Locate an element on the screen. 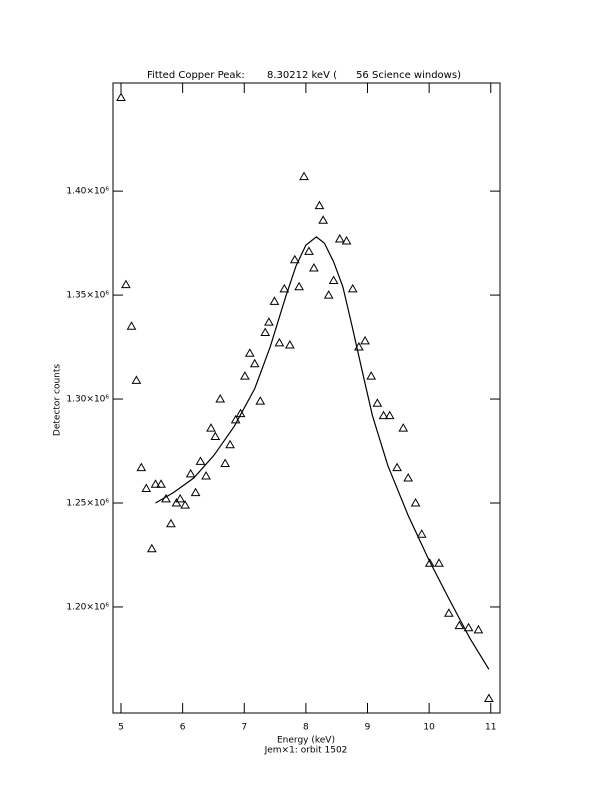 This screenshot has width=612, height=792. x-tick-label: 5 is located at coordinates (121, 728).